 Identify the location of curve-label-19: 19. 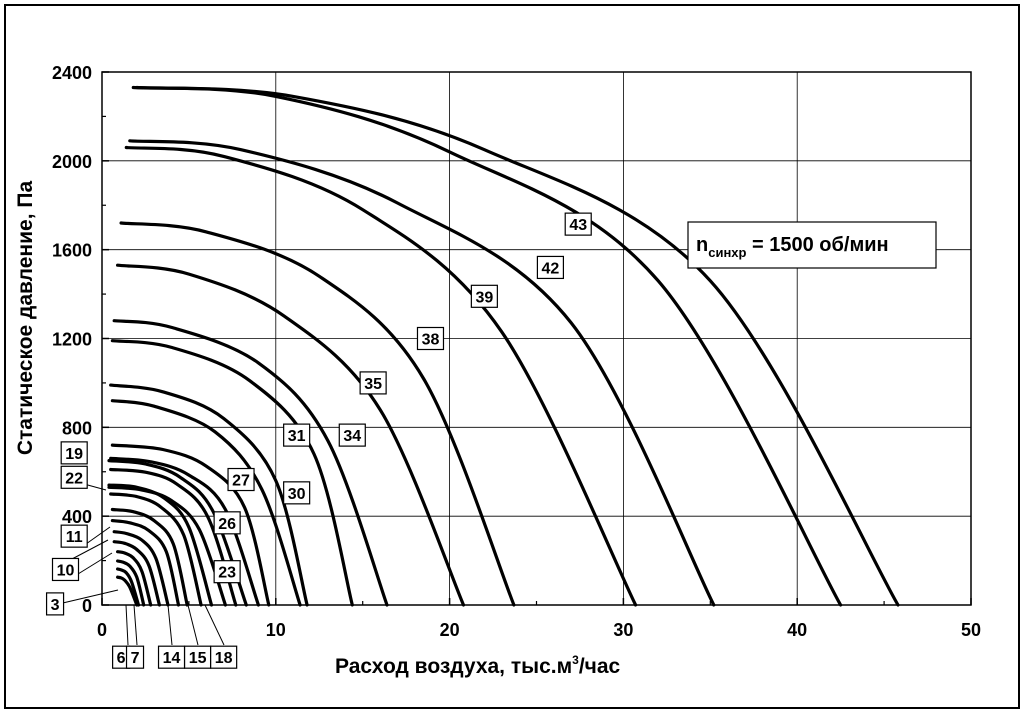
(74, 453).